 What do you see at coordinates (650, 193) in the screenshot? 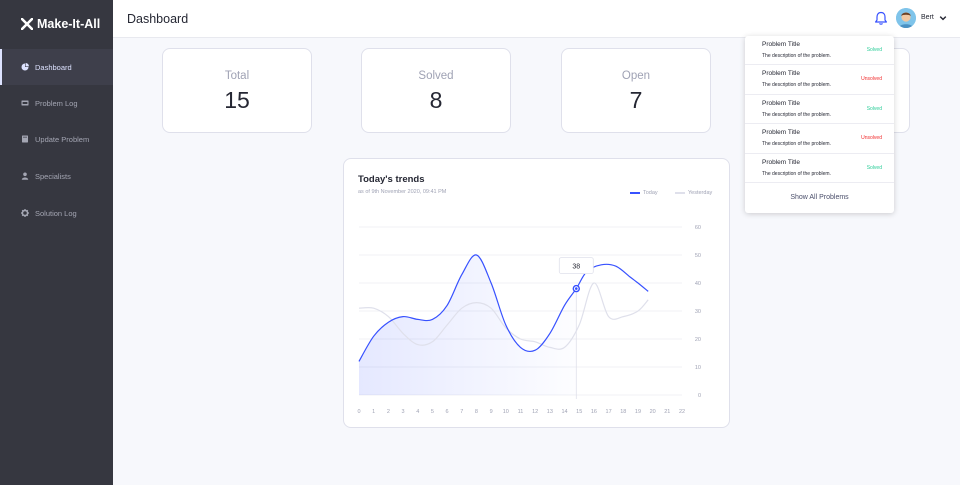
I see `legend-label: Today` at bounding box center [650, 193].